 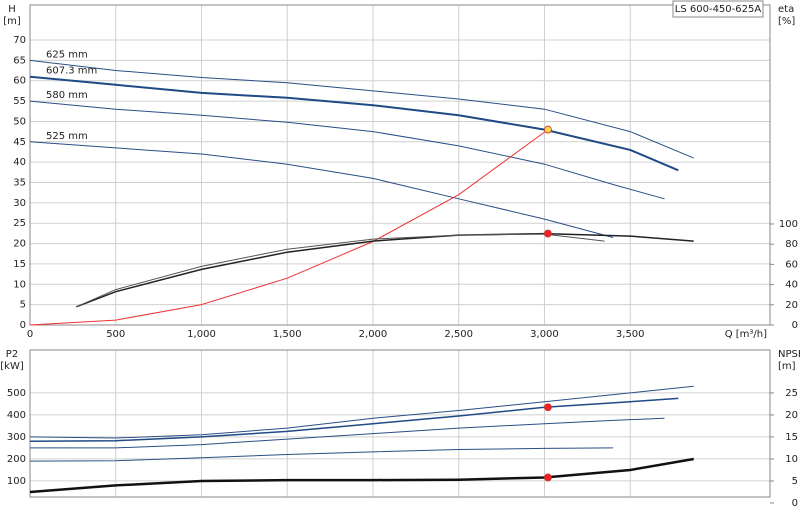 I want to click on y2-axis-label: [%], so click(x=786, y=21).